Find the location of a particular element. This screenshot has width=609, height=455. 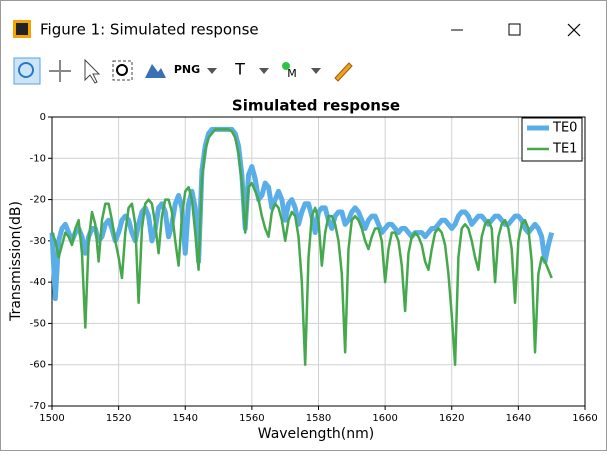

y-tick-label: -20 is located at coordinates (38, 200).